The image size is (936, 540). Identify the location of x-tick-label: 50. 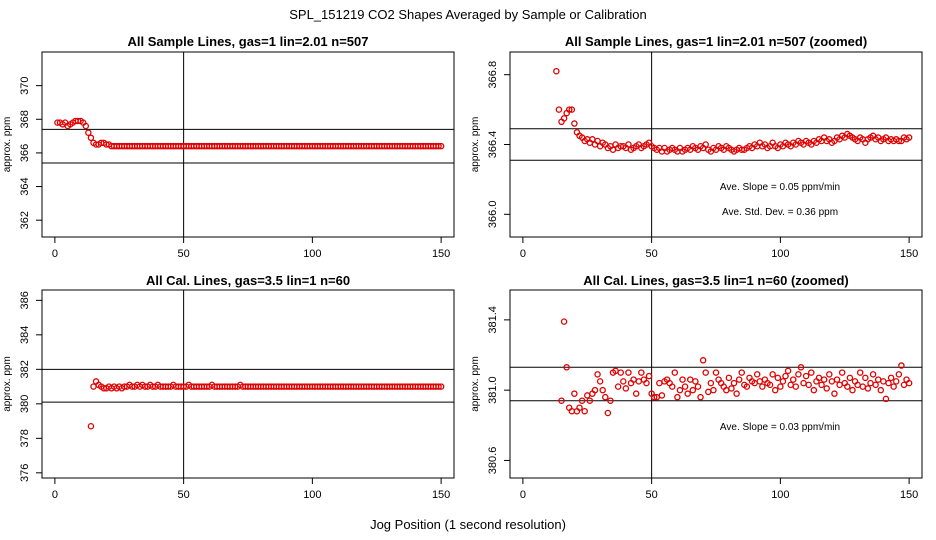
(652, 495).